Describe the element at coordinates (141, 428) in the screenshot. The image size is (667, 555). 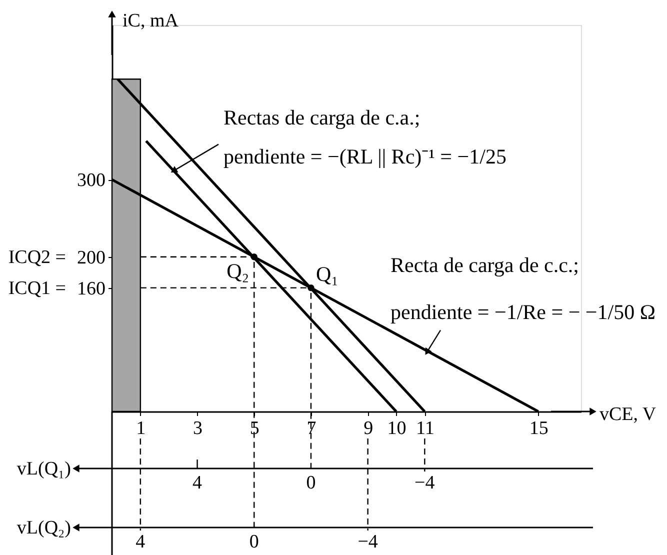
I see `x-tick-label: 1` at that location.